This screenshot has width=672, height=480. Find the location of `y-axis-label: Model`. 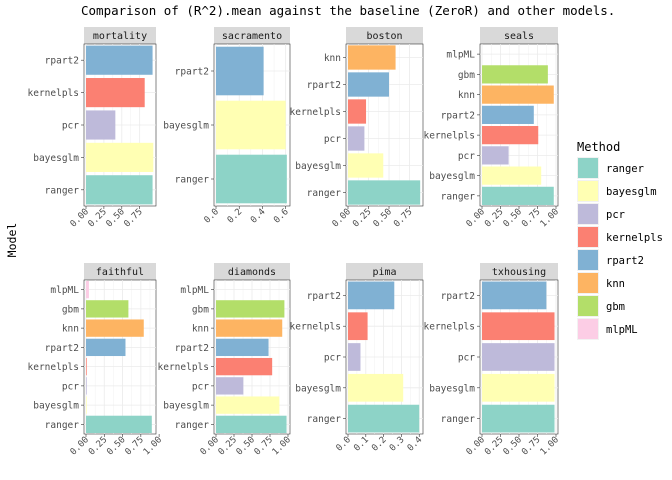

y-axis-label: Model is located at coordinates (12, 240).